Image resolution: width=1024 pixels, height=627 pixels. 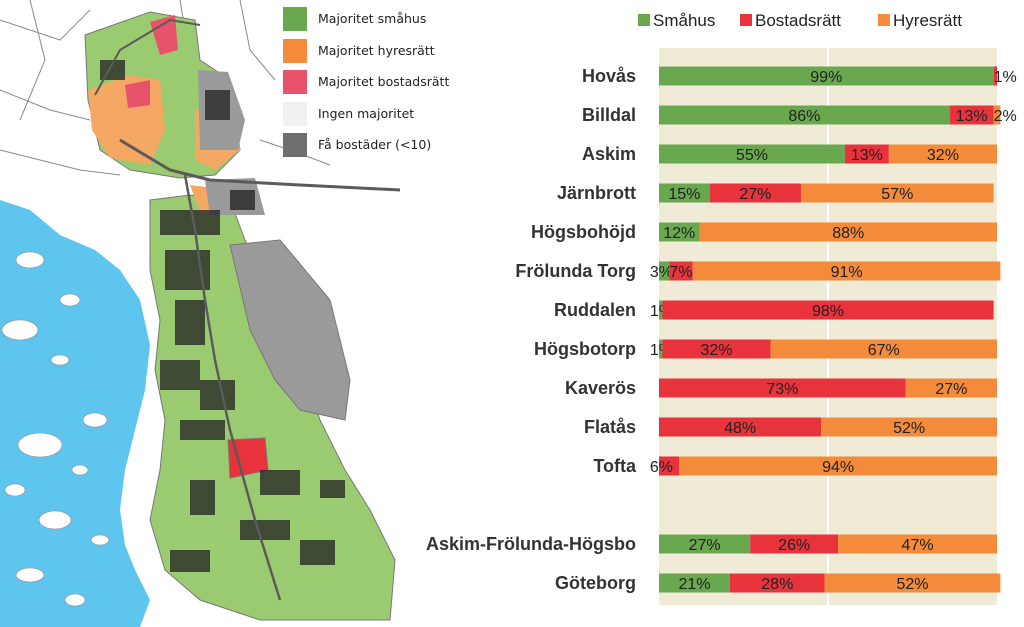 I want to click on chart-row: Göteborg 21% 28% 52%, so click(x=778, y=583).